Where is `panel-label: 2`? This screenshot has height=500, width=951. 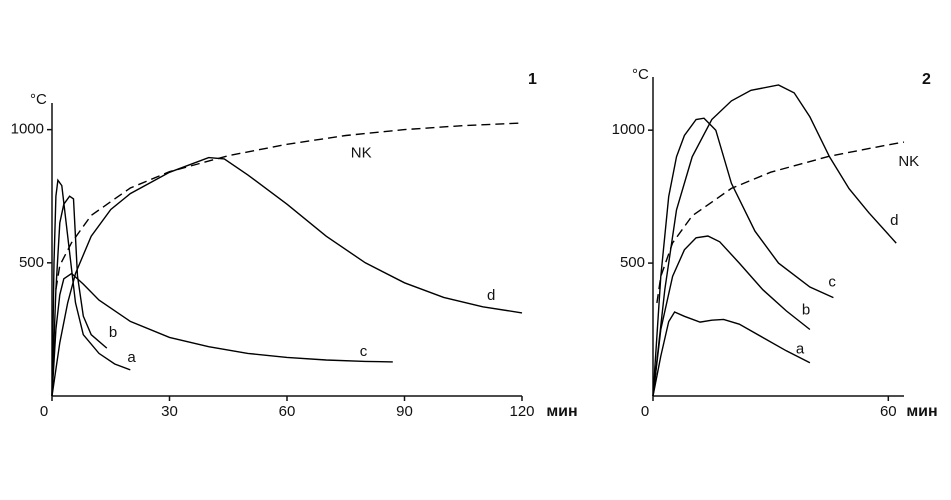
panel-label: 2 is located at coordinates (926, 79).